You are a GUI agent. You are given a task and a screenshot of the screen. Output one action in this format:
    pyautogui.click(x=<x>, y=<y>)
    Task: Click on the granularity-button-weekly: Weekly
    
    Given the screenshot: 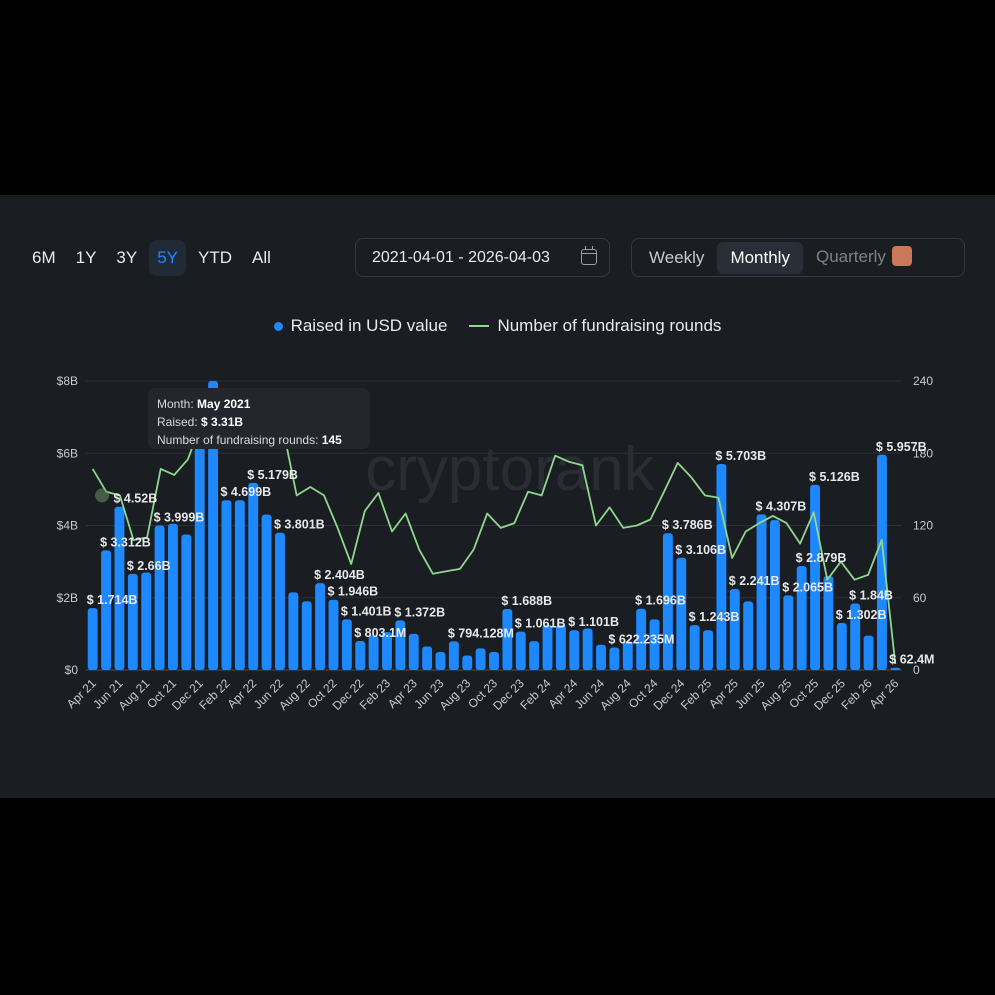 What is the action you would take?
    pyautogui.click(x=676, y=258)
    